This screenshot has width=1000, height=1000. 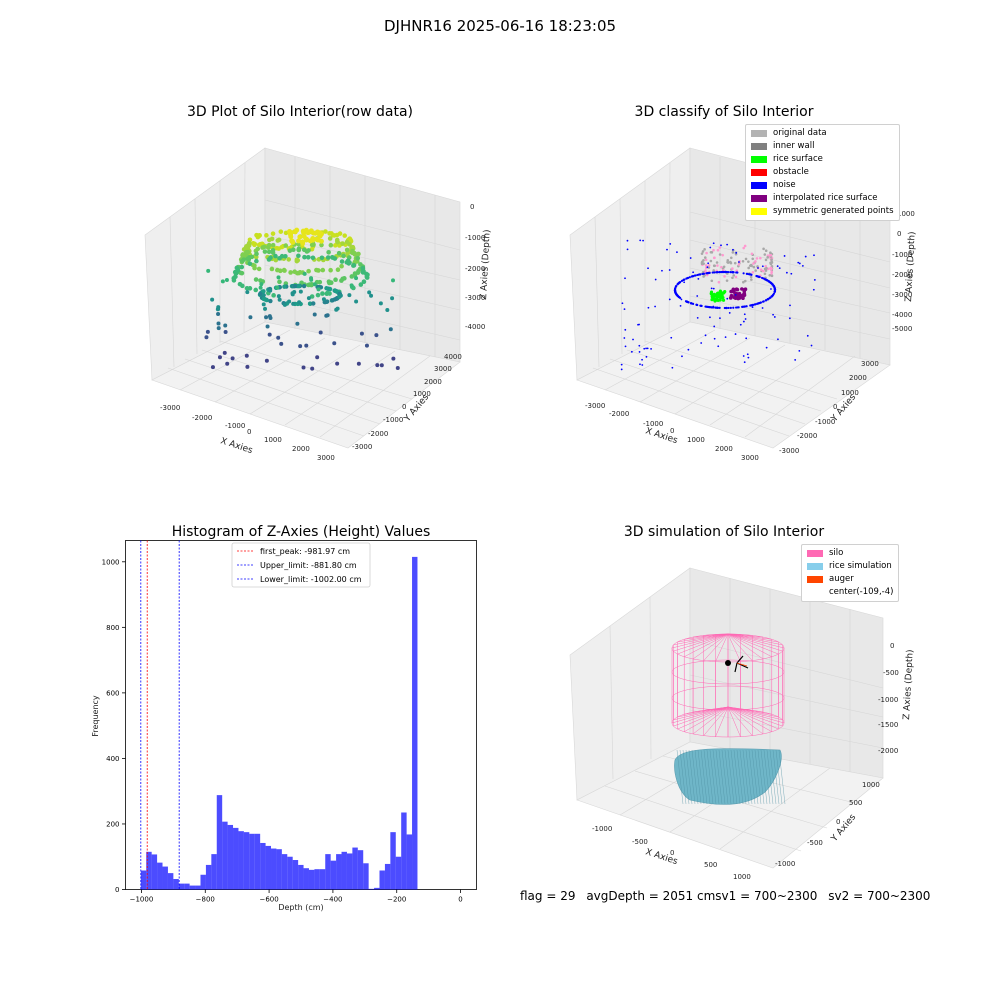 What do you see at coordinates (396, 900) in the screenshot?
I see `histogram-xtick-label: −200` at bounding box center [396, 900].